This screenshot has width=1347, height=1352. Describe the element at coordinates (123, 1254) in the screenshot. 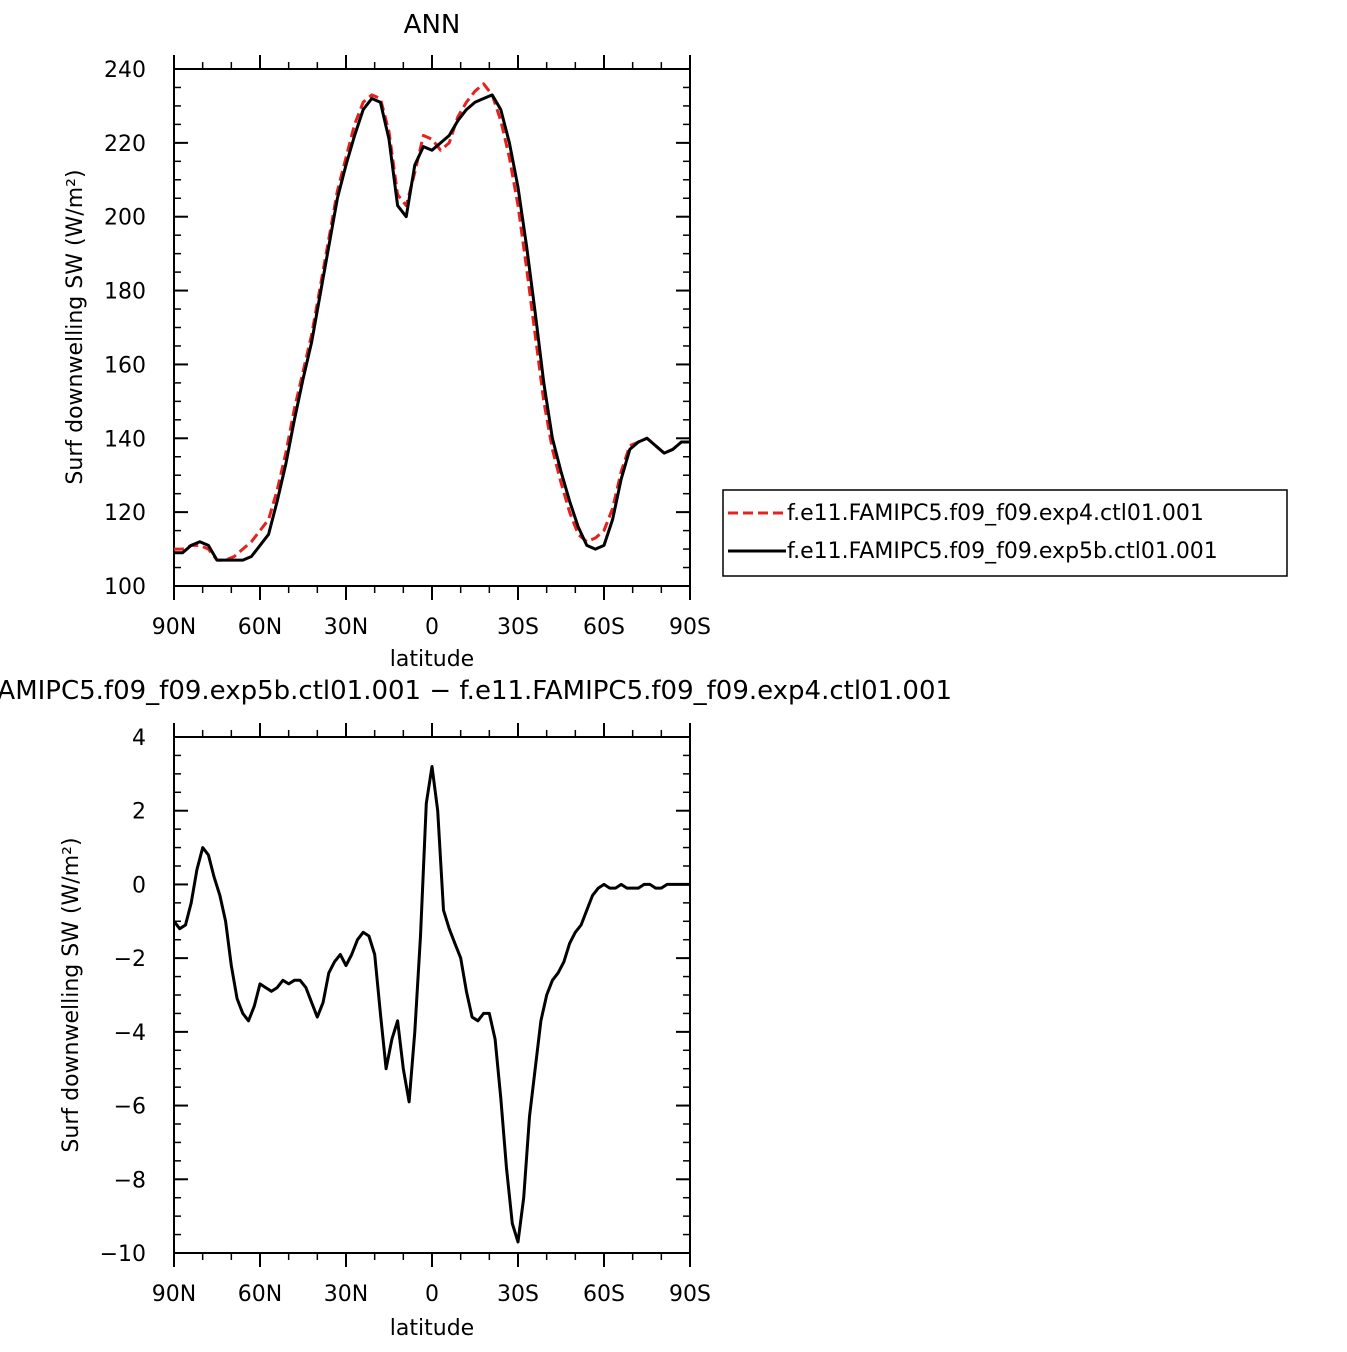

I see `y-tick-label: −10` at that location.